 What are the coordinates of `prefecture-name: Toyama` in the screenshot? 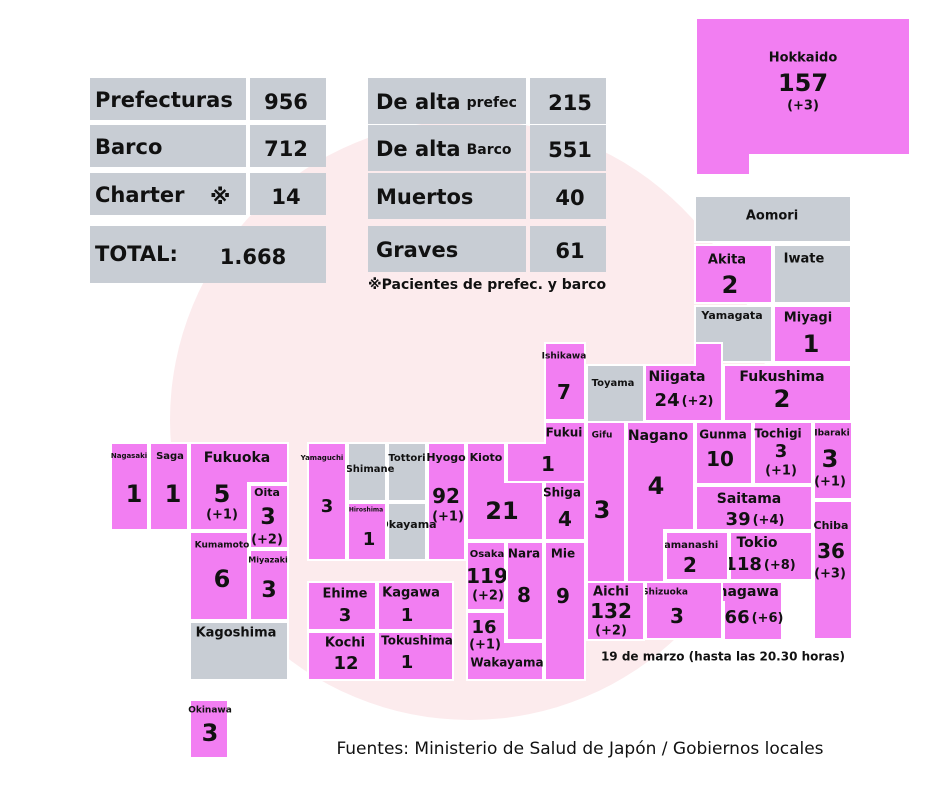 It's located at (613, 383).